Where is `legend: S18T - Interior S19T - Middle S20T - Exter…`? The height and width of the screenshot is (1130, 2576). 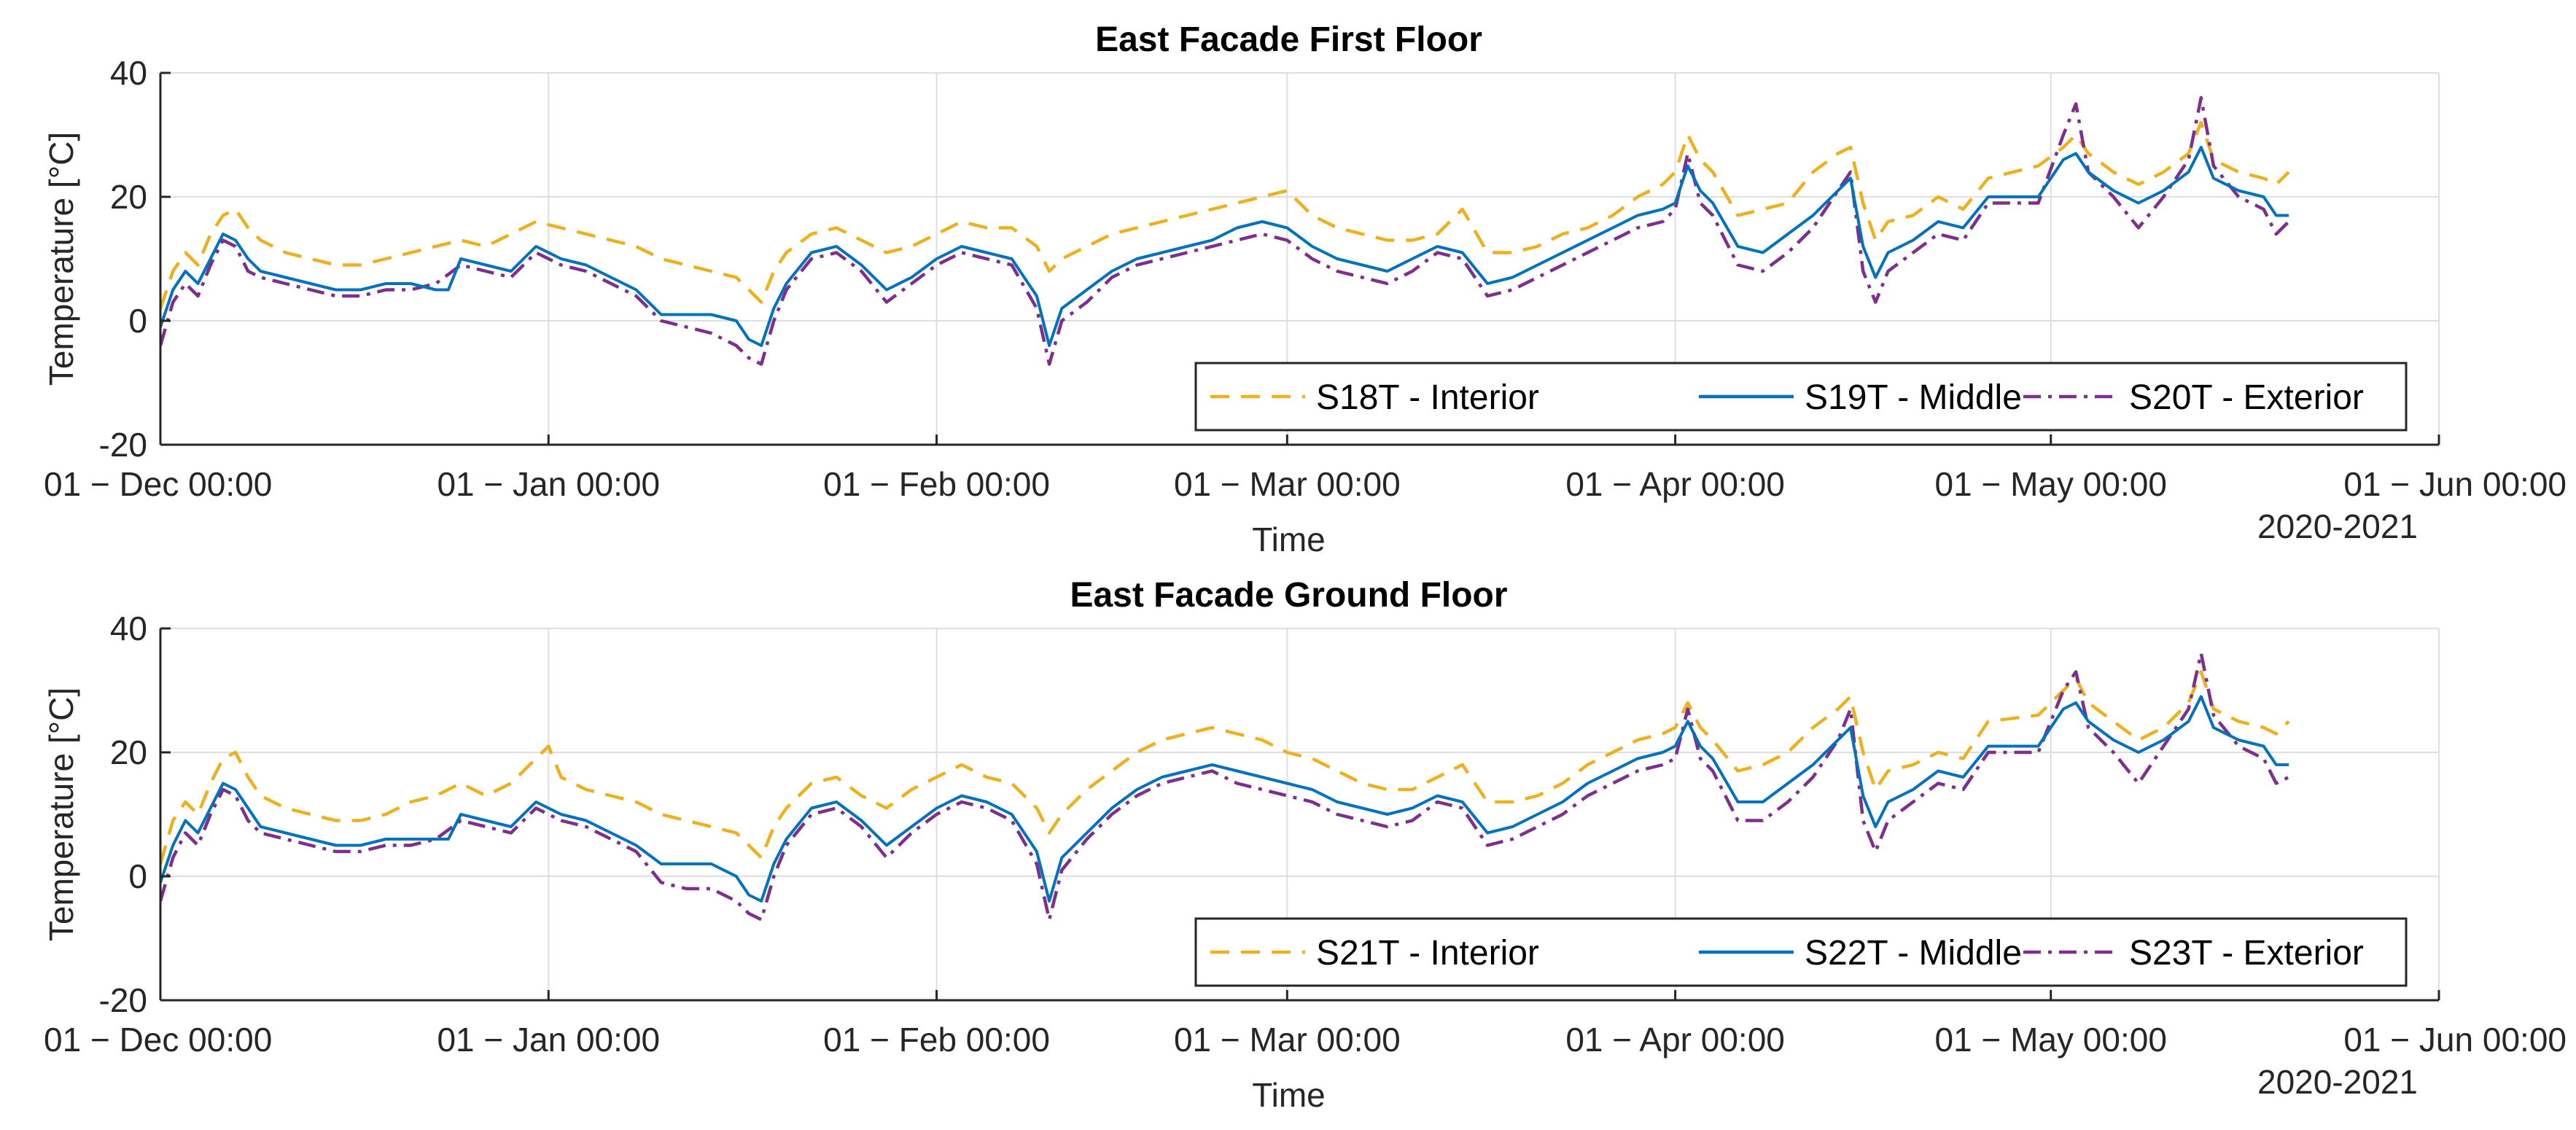 legend: S18T - Interior S19T - Middle S20T - Exter… is located at coordinates (1801, 397).